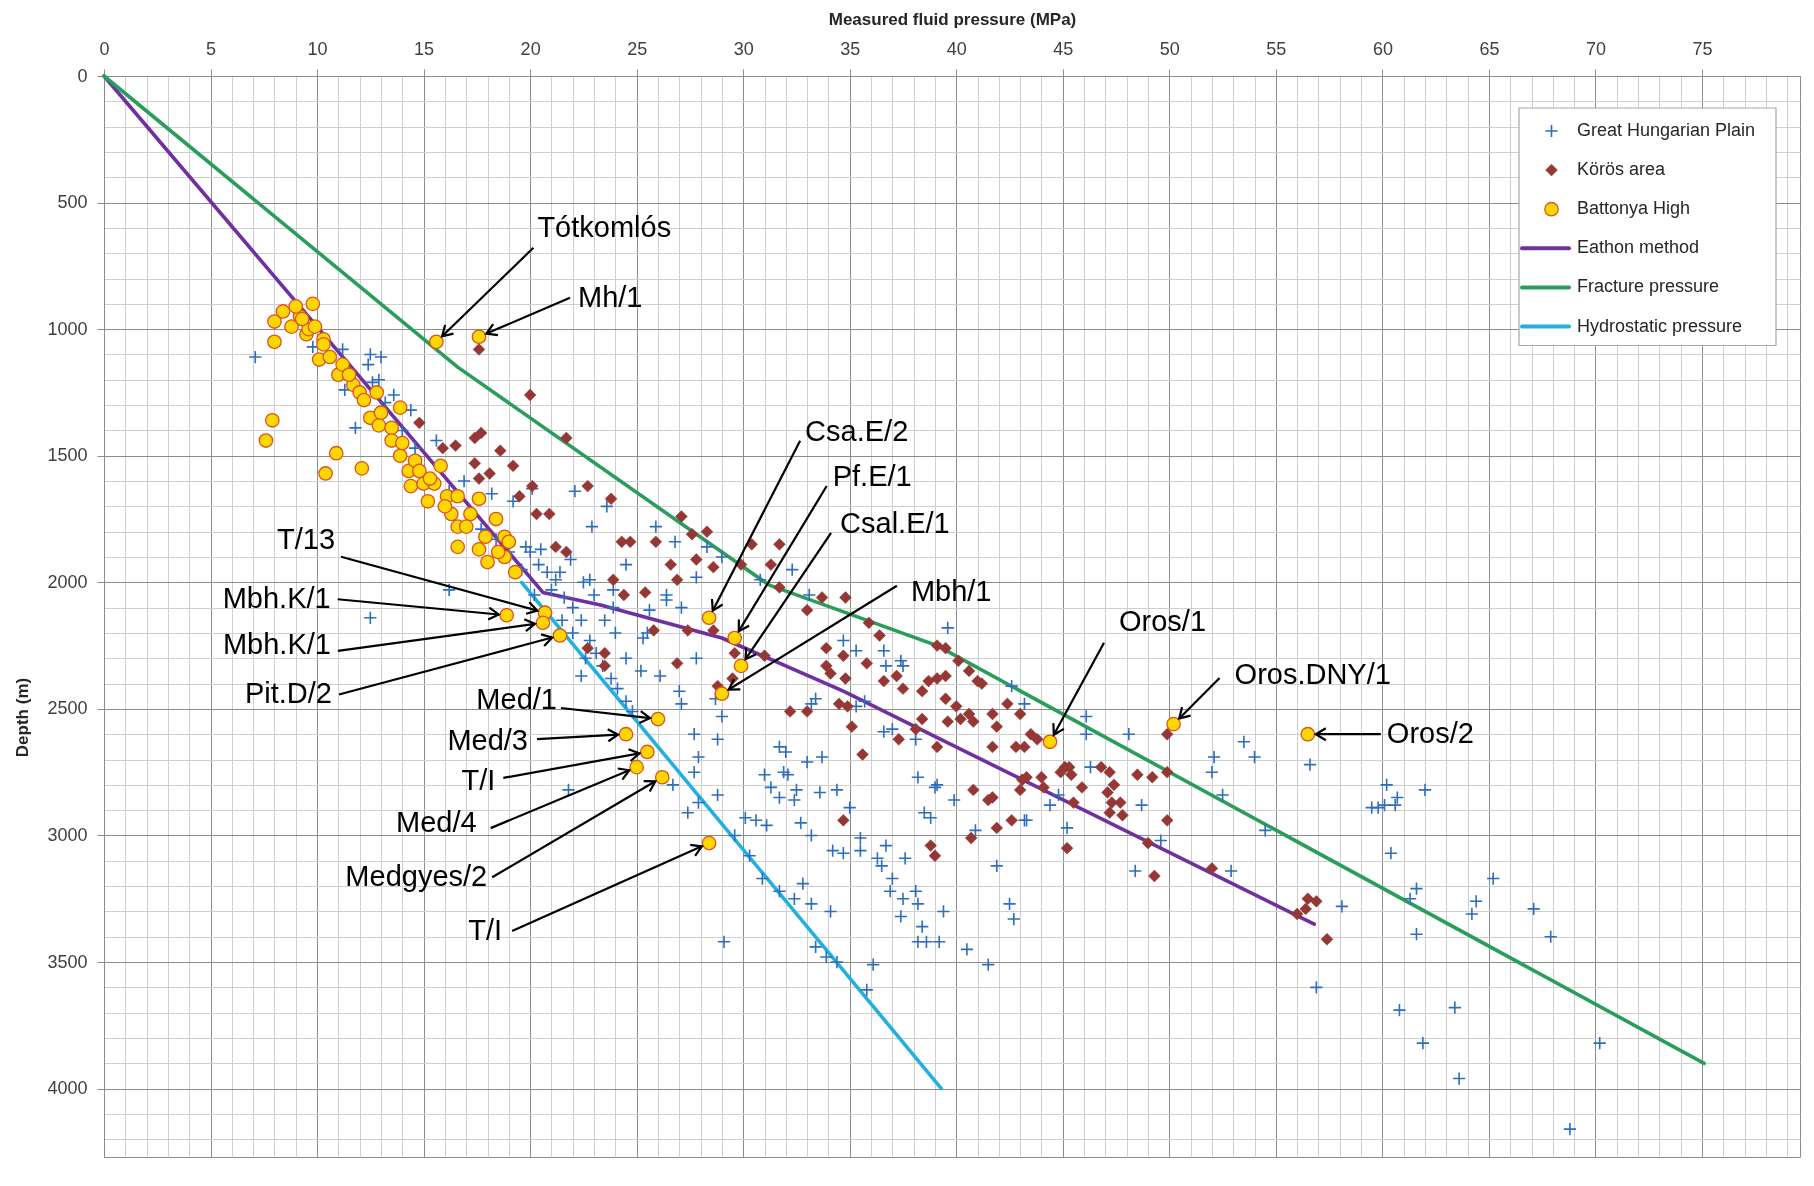 The image size is (1814, 1186). I want to click on legend-label: Great Hungarian Plain, so click(1666, 130).